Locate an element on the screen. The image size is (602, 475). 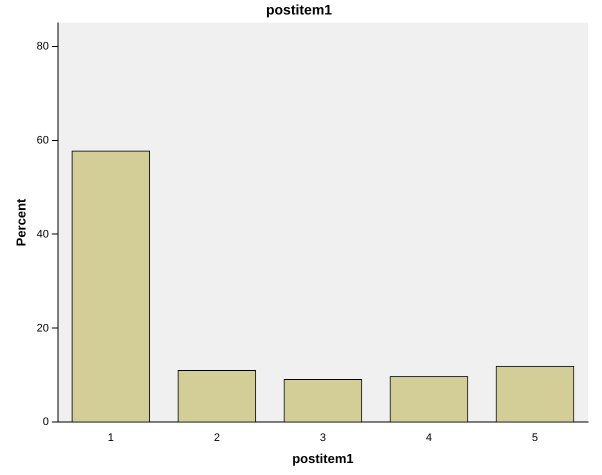
x-tick-label: 5 is located at coordinates (535, 438).